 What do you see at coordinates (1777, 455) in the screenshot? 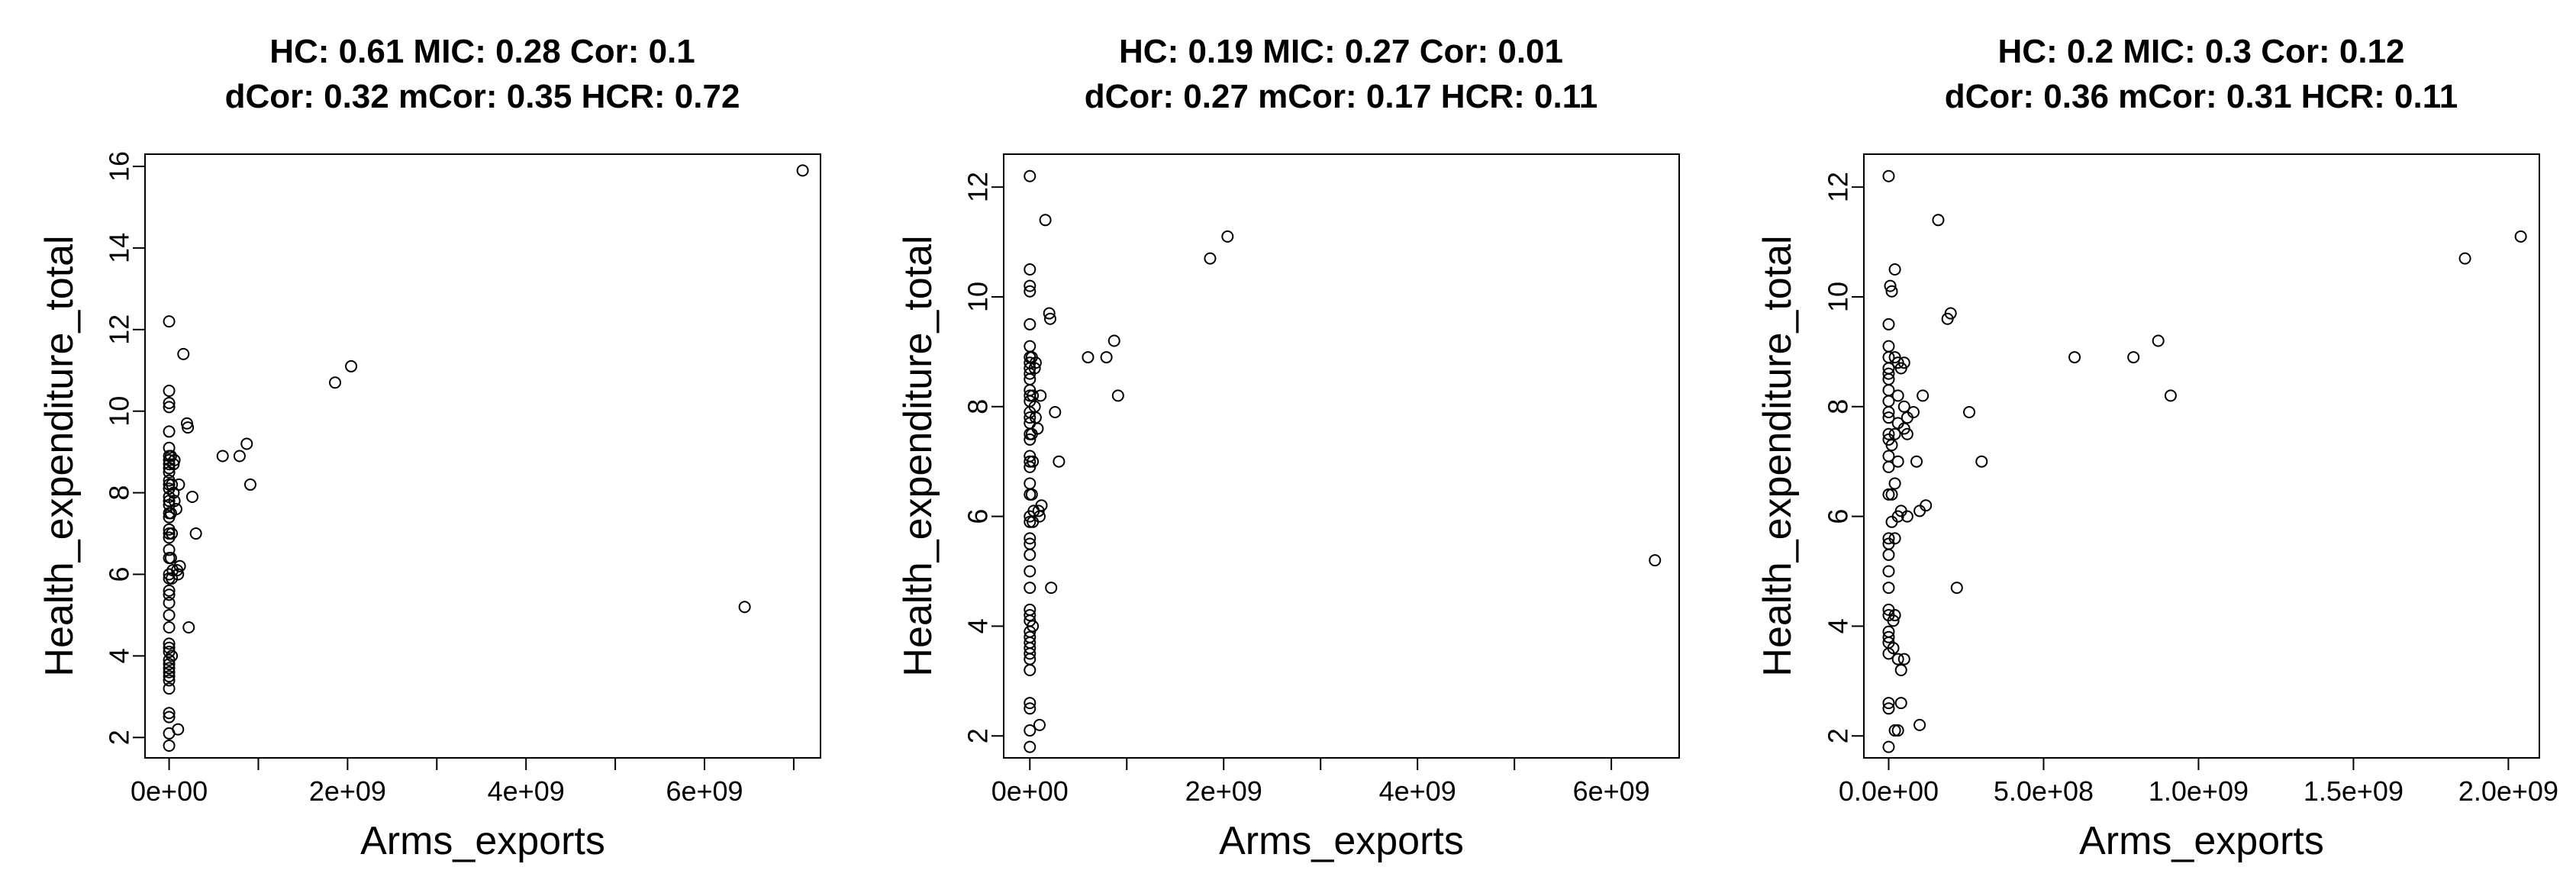
I see `y-axis-label: Health_expenditure_total` at bounding box center [1777, 455].